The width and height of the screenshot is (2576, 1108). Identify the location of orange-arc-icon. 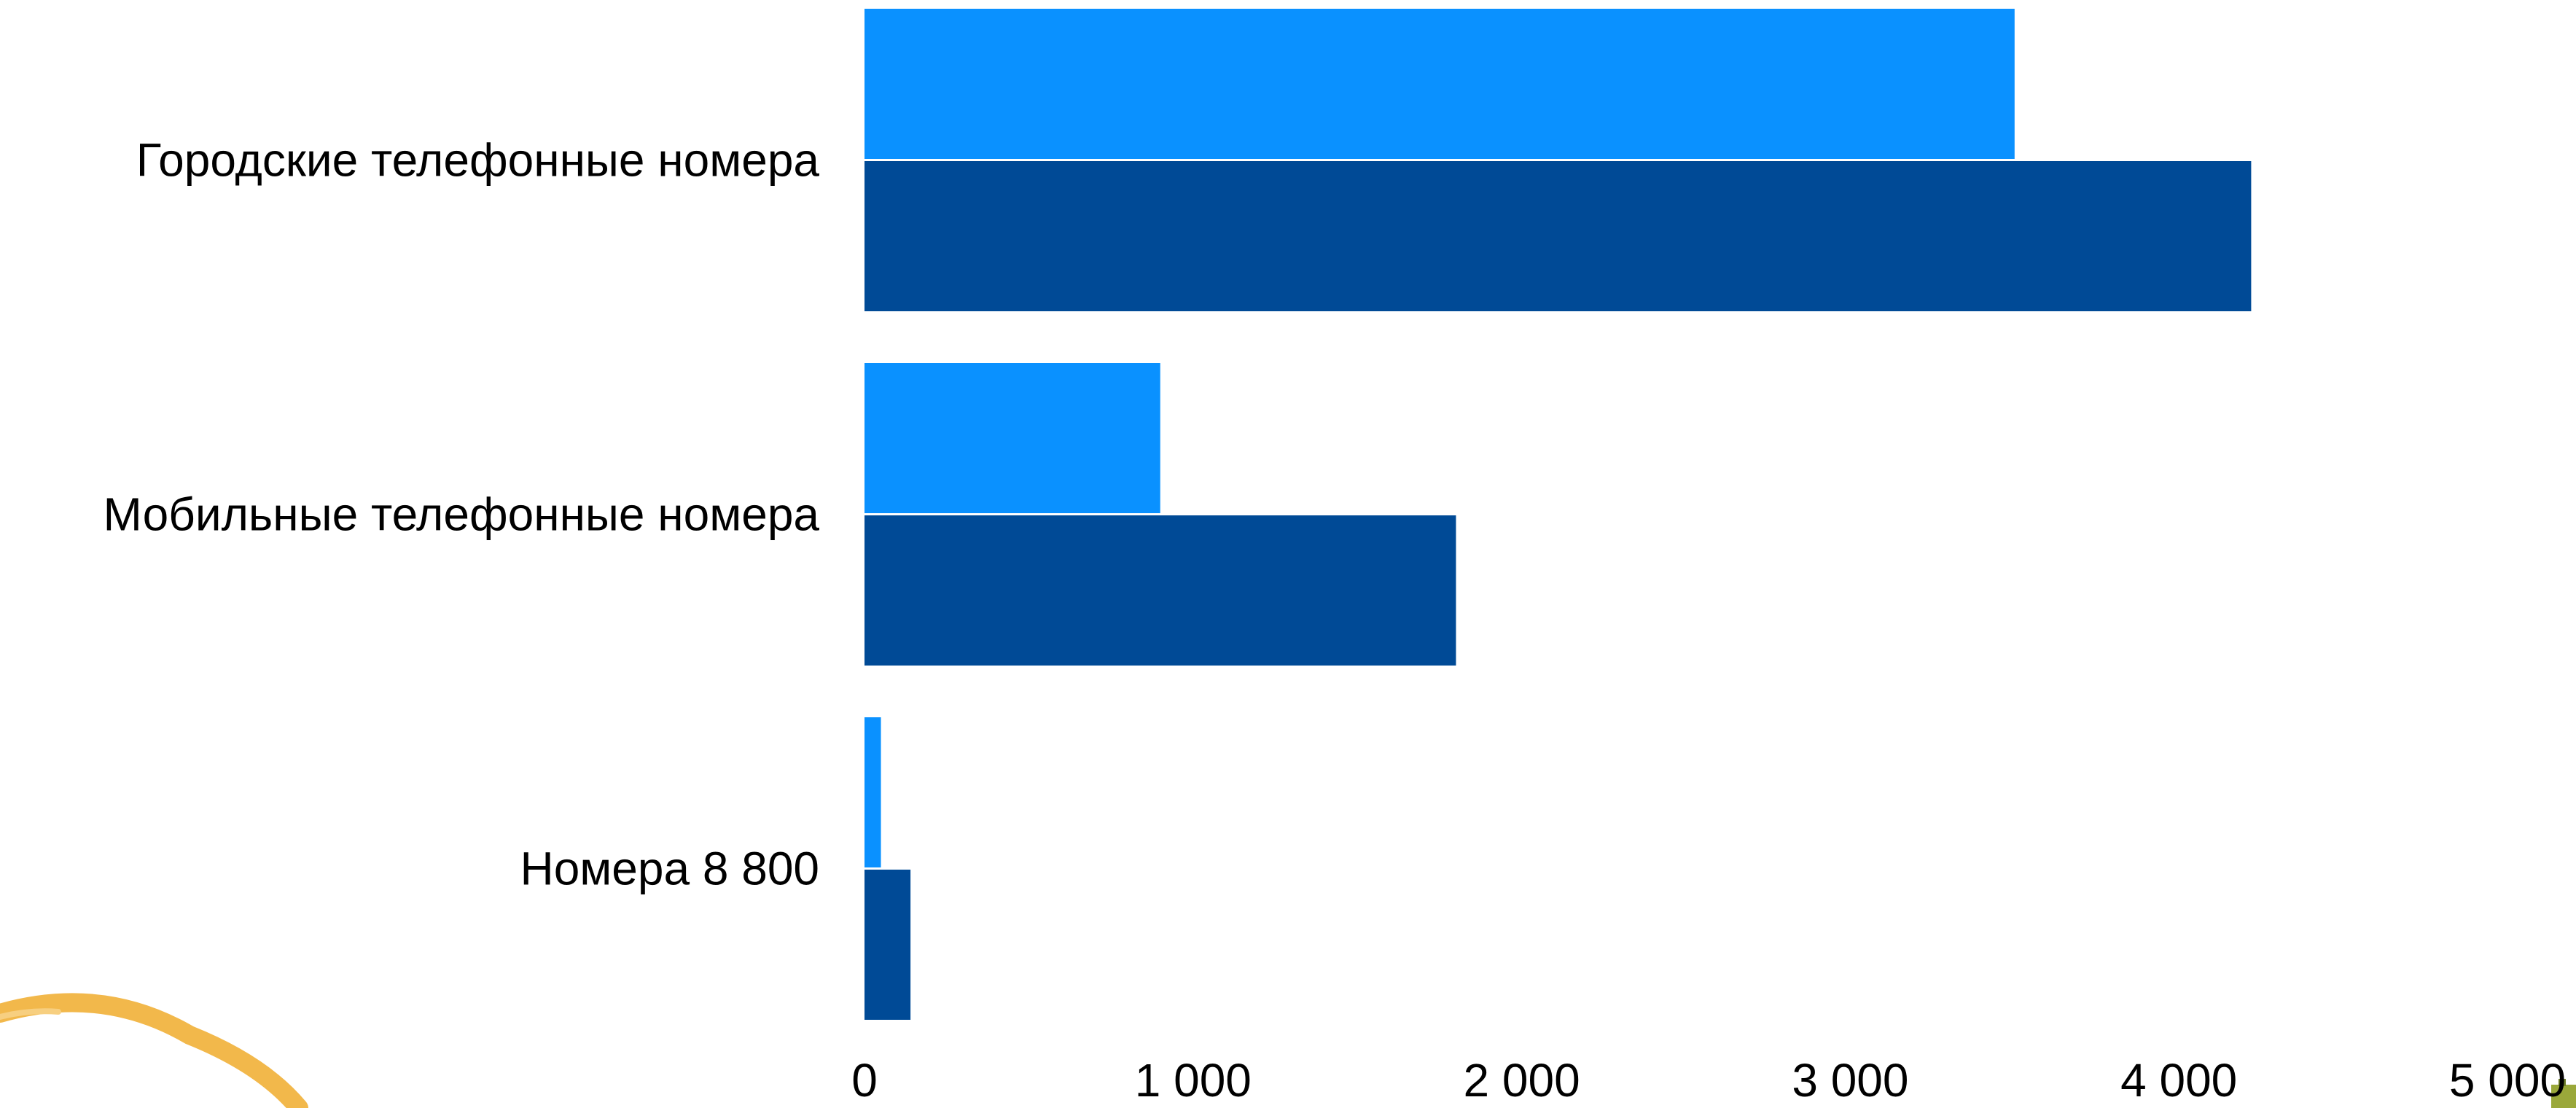
(154, 1050).